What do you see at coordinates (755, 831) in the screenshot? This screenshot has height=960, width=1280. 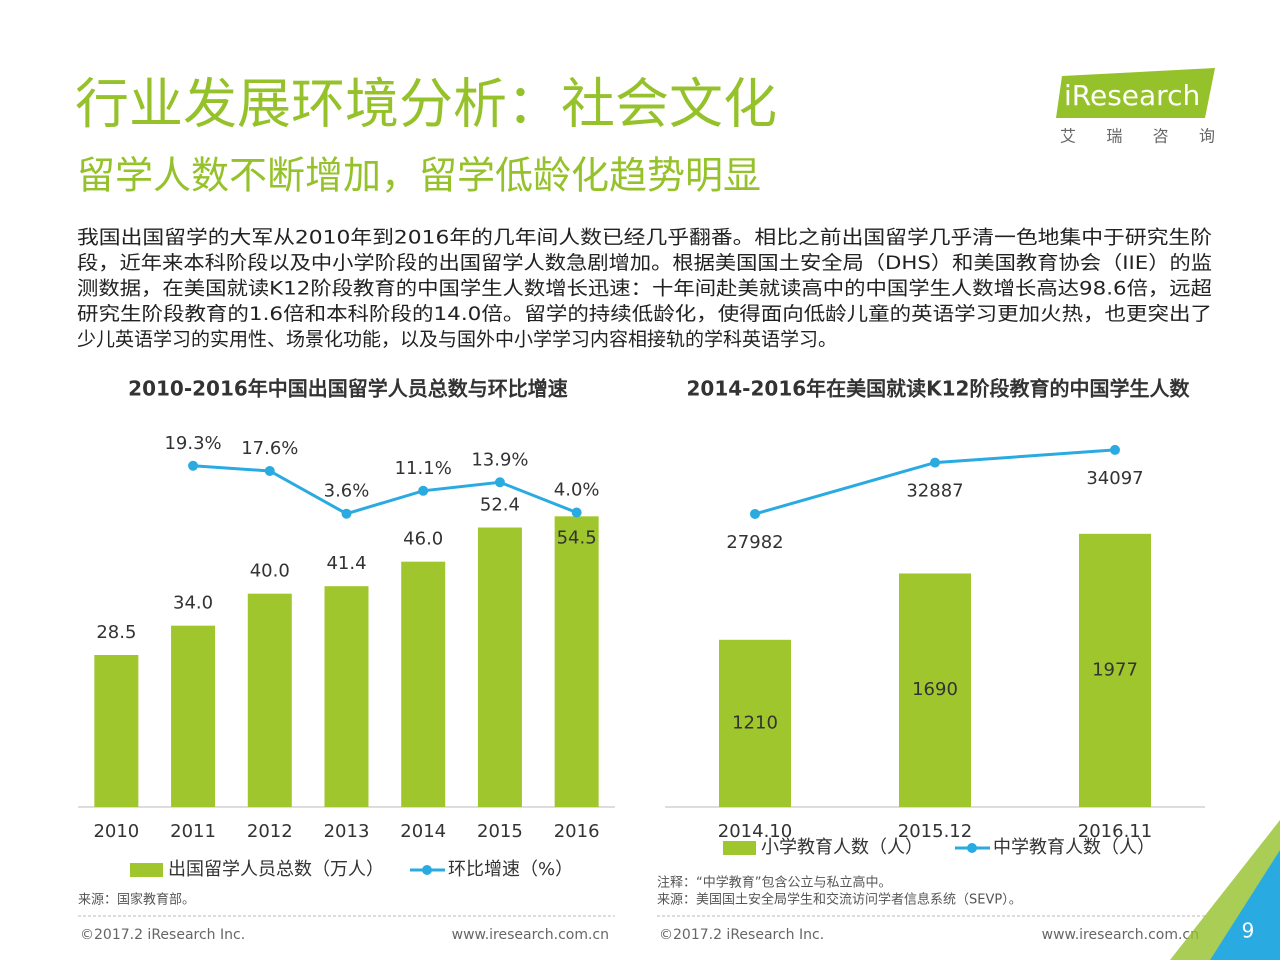 I see `x-tick-label: 2014.10` at bounding box center [755, 831].